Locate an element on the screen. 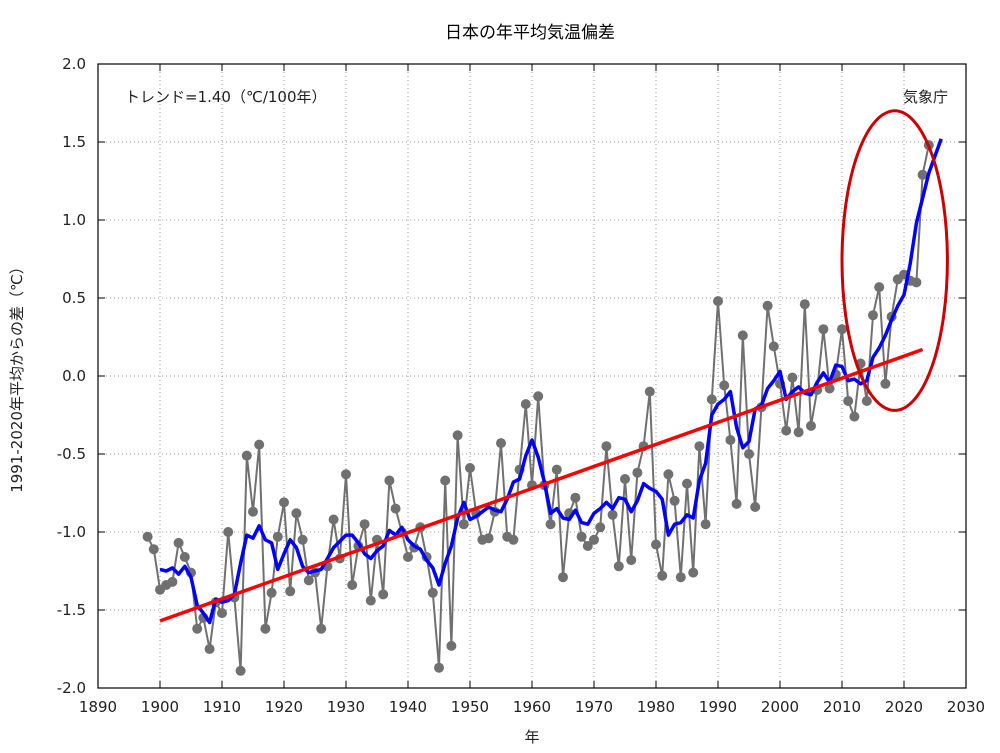  y-tick-label: -0.5 is located at coordinates (71, 454).